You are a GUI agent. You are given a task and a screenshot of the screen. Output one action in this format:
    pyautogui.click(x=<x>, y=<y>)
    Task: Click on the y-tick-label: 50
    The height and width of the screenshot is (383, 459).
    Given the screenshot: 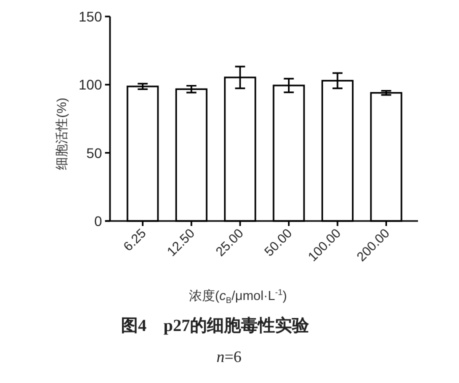 What is the action you would take?
    pyautogui.click(x=94, y=152)
    